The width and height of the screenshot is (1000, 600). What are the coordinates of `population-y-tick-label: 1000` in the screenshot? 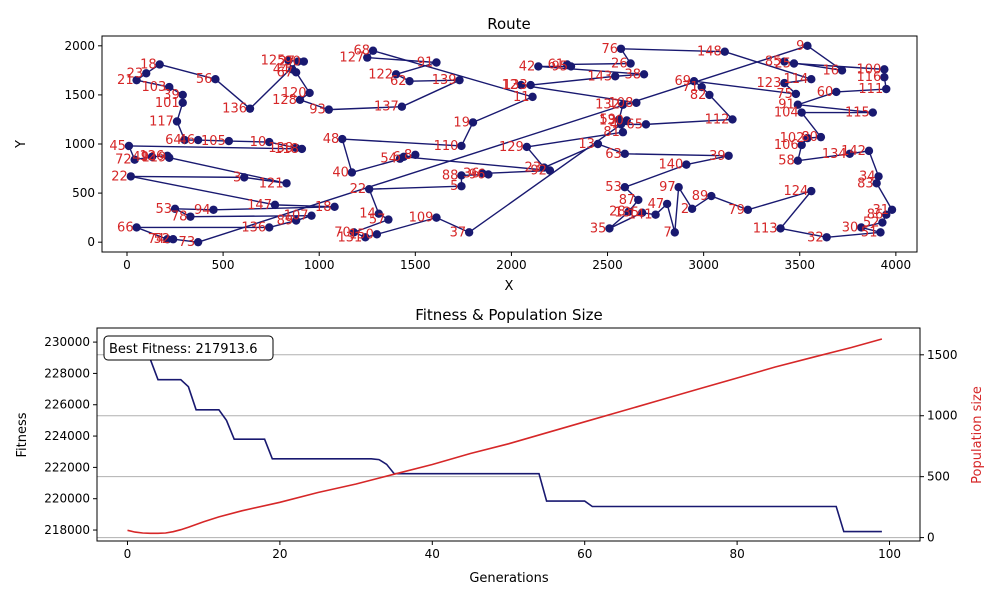 It's located at (942, 416).